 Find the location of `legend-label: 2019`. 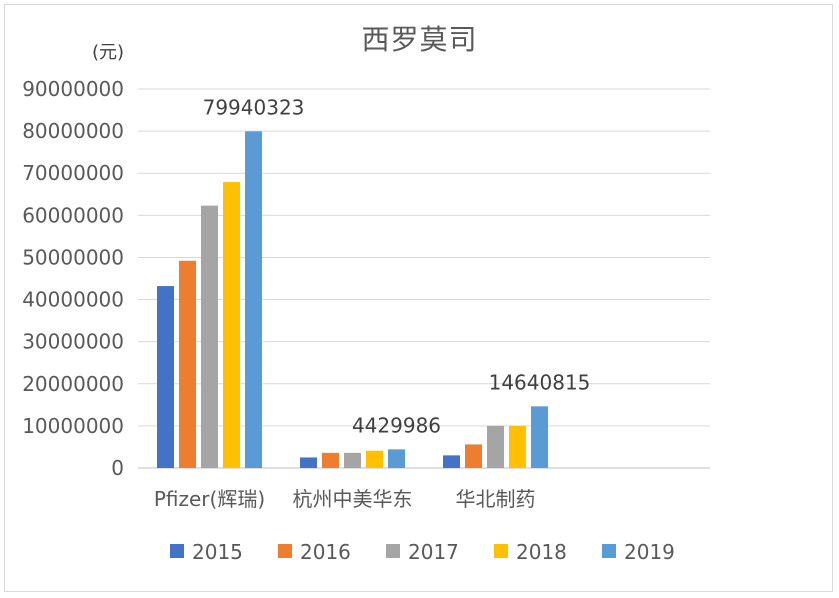

legend-label: 2019 is located at coordinates (649, 552).